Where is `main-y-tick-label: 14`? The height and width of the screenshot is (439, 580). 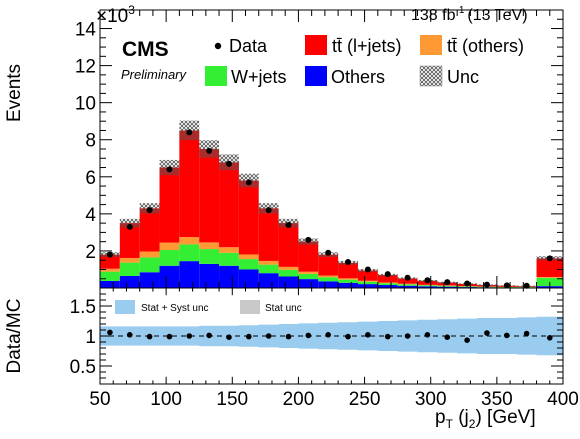 main-y-tick-label: 14 is located at coordinates (86, 30).